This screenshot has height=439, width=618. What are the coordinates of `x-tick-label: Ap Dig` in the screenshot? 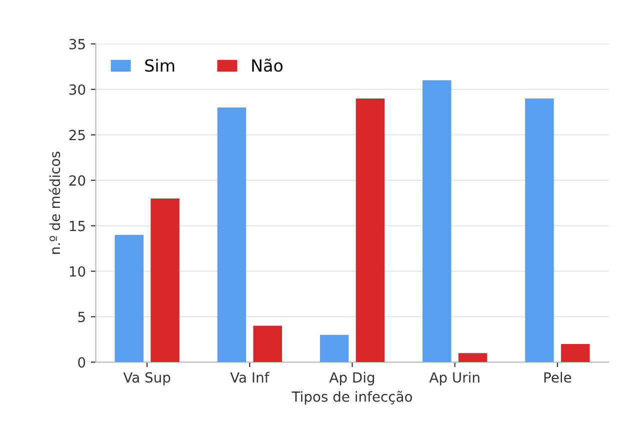 It's located at (351, 379).